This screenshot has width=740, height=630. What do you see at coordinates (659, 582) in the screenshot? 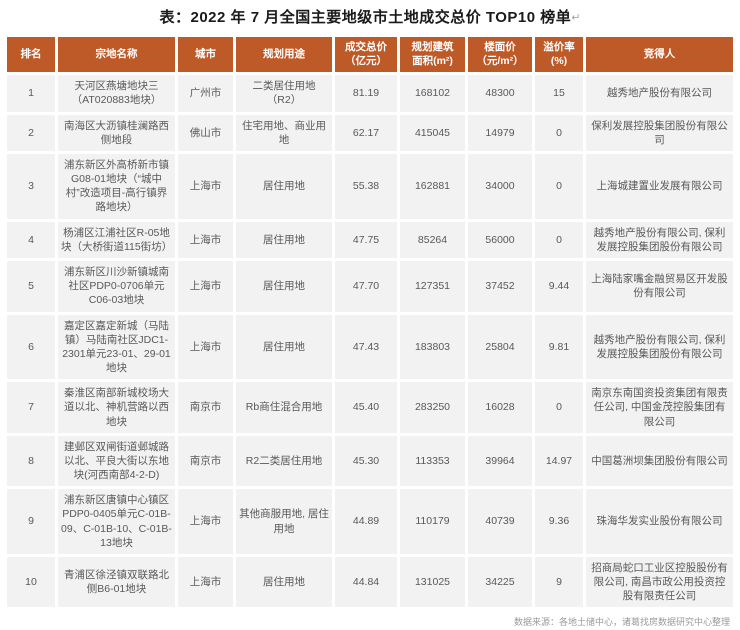
I see `cell-winner: 招商局蛇口工业区控股股份有限公司, 南昌市政公用投资控股有限责任公司` at bounding box center [659, 582].